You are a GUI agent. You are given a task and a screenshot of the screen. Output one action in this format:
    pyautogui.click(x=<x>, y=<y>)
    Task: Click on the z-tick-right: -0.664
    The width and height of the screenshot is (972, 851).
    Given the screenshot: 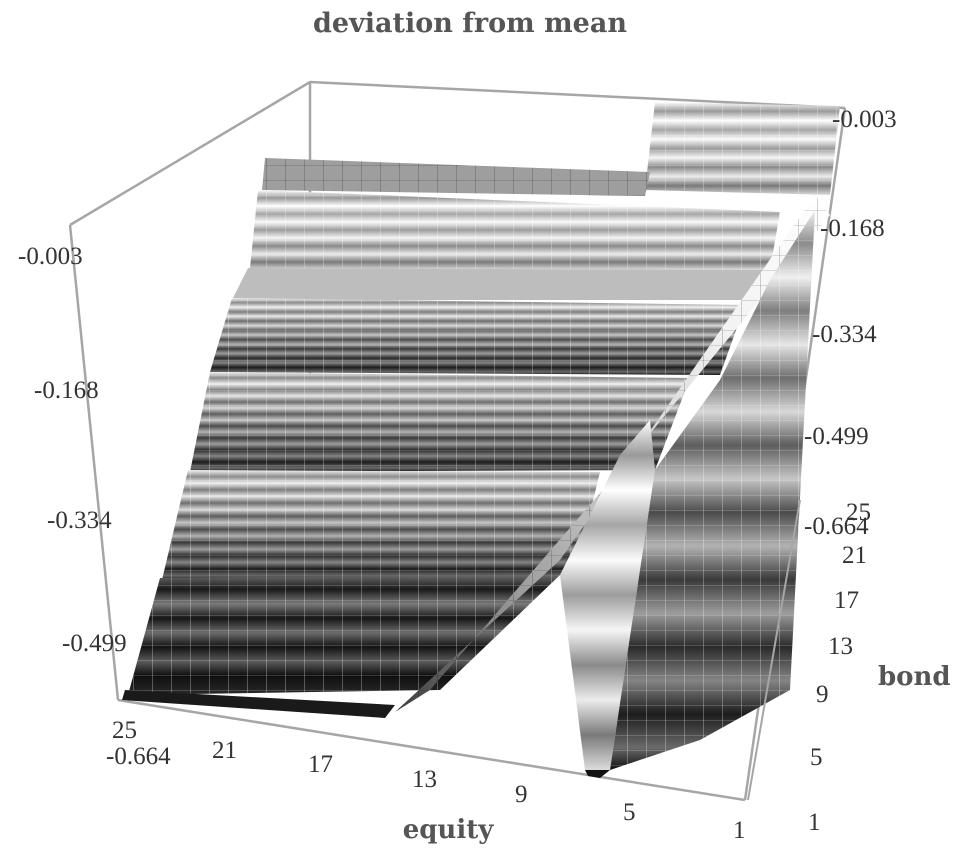 What is the action you would take?
    pyautogui.click(x=836, y=526)
    